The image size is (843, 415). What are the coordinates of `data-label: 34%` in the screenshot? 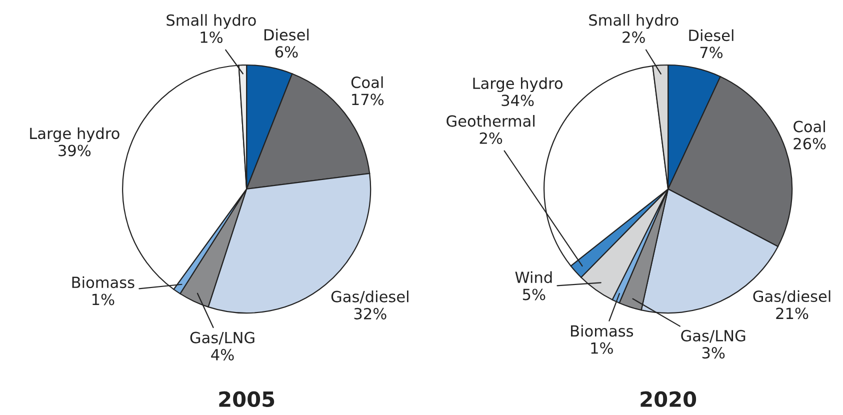 It's located at (518, 100).